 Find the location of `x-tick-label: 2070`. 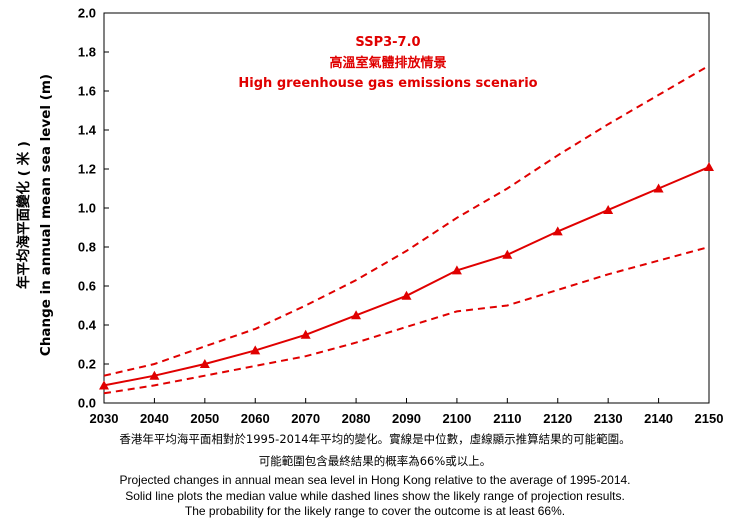

x-tick-label: 2070 is located at coordinates (305, 418).